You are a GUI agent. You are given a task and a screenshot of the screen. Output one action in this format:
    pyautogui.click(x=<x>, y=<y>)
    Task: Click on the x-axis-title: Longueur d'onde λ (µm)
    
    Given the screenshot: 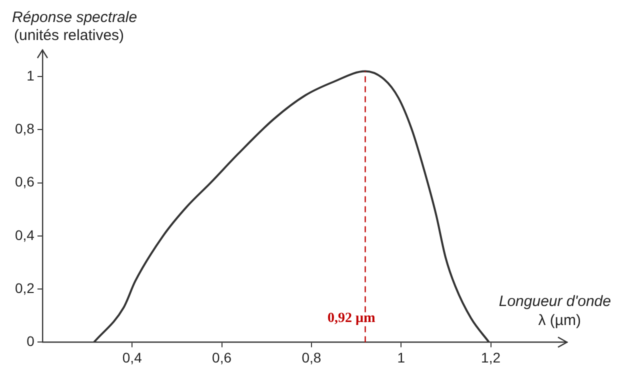 What is the action you would take?
    pyautogui.click(x=554, y=311)
    